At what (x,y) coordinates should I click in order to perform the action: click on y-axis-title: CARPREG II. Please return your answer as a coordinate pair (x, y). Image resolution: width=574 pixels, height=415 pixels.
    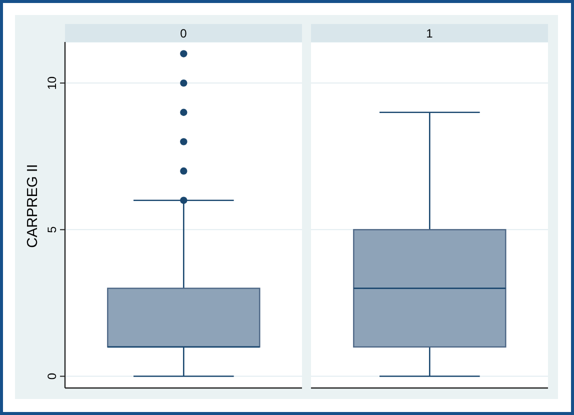
    Looking at the image, I should click on (33, 206).